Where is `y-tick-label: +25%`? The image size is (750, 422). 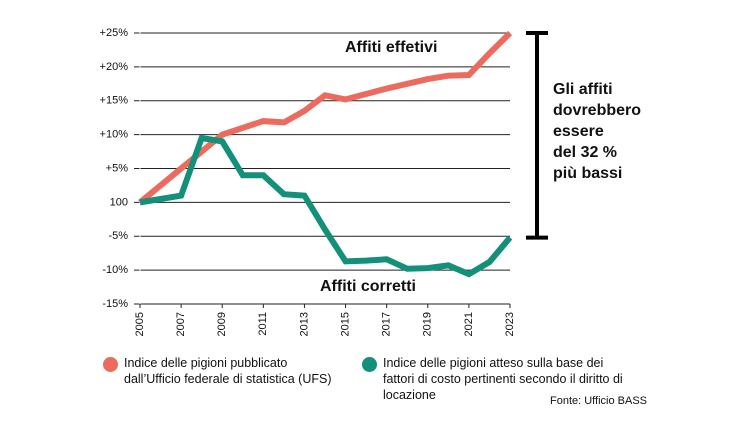
y-tick-label: +25% is located at coordinates (114, 33).